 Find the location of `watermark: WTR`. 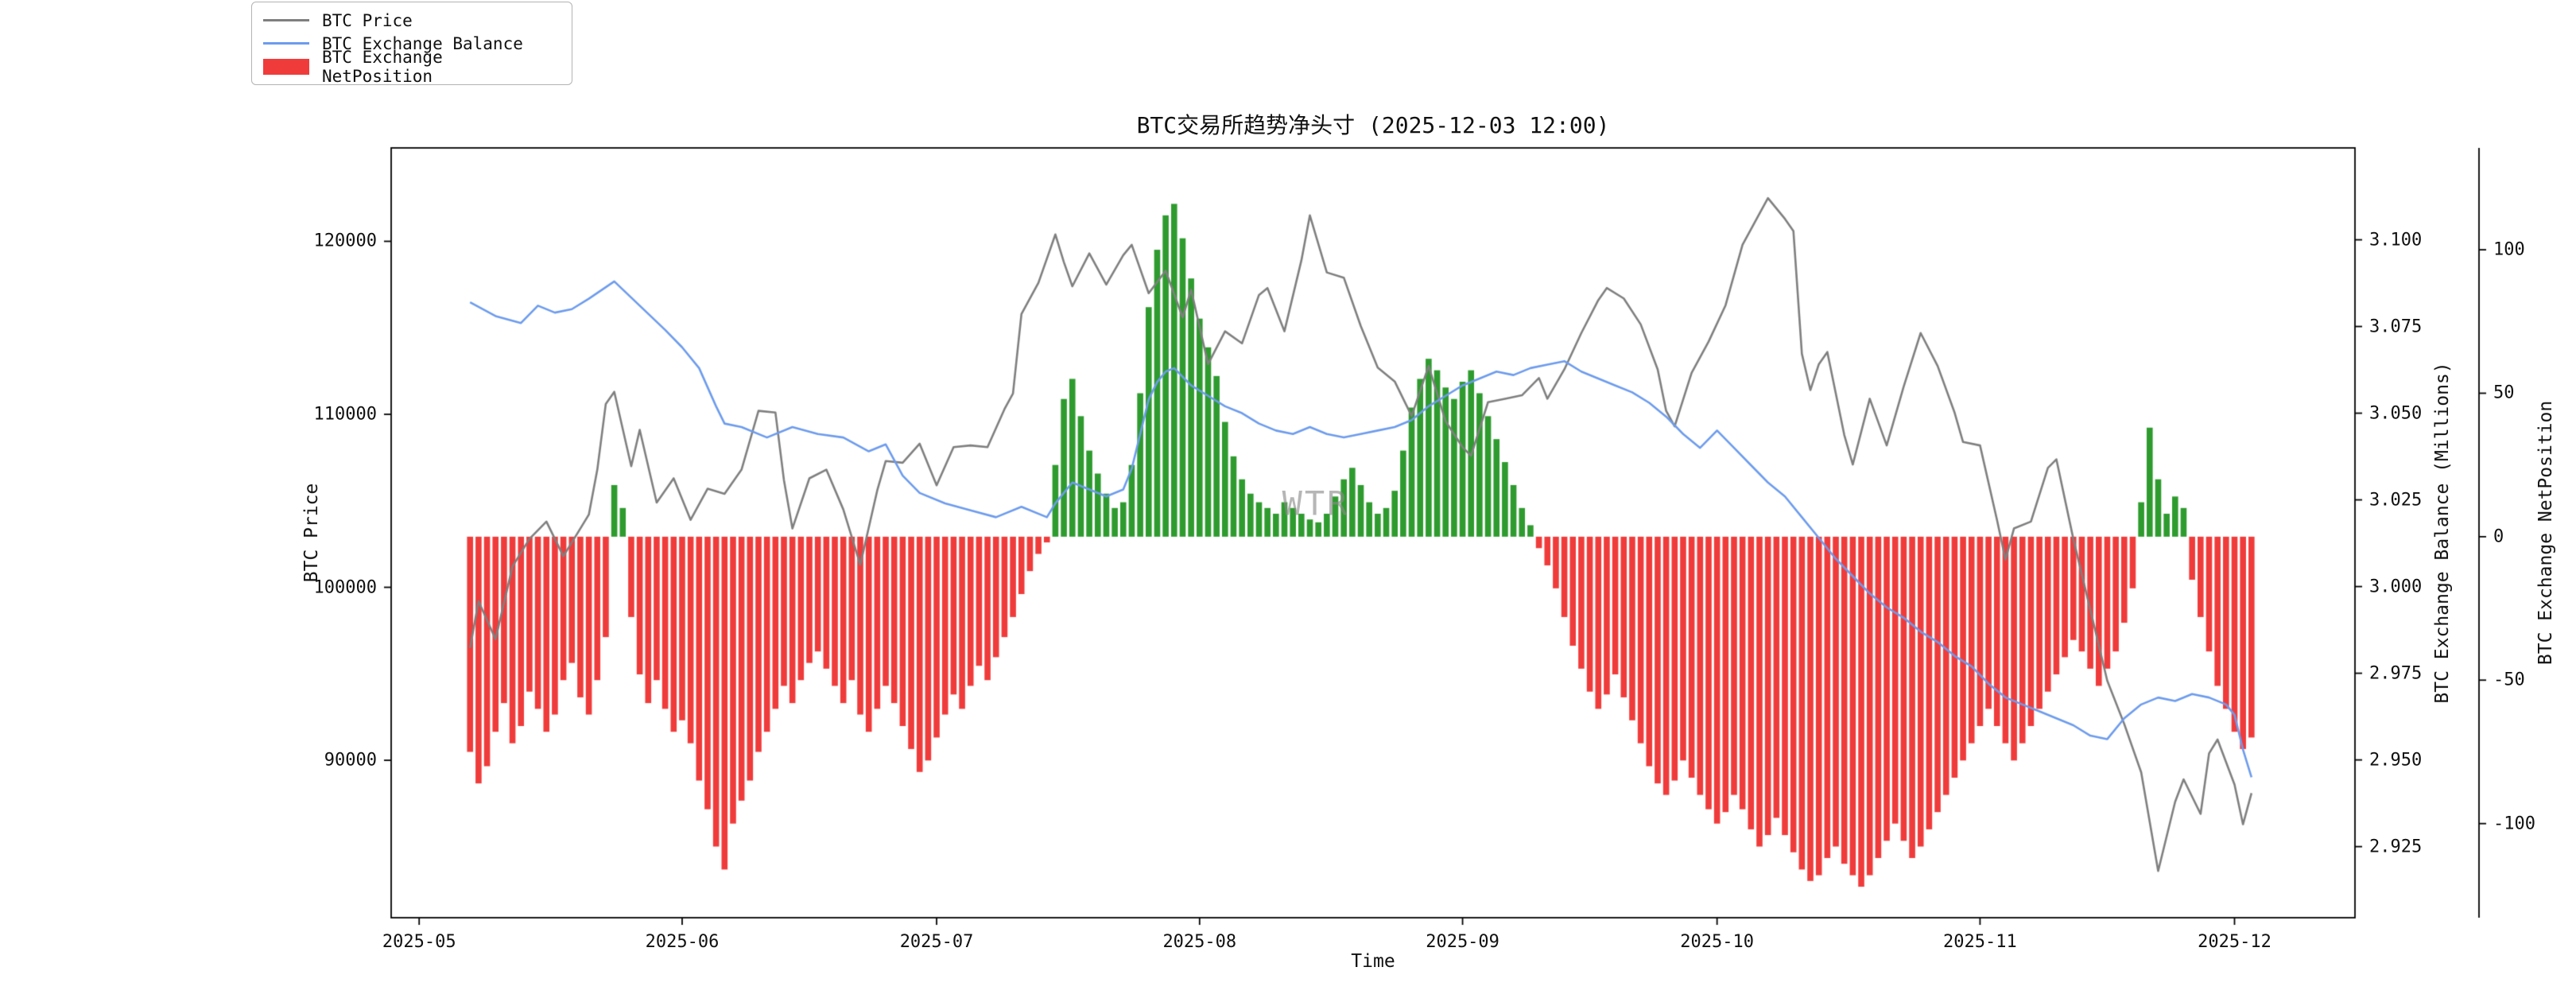

watermark: WTR is located at coordinates (1316, 503).